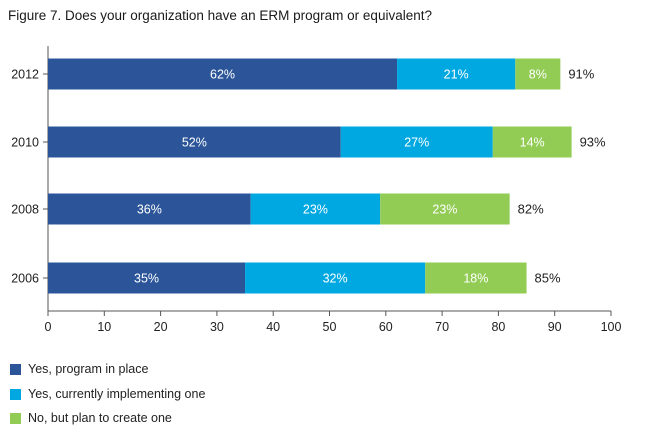 The image size is (668, 438). I want to click on x-tick-label: 100, so click(611, 327).